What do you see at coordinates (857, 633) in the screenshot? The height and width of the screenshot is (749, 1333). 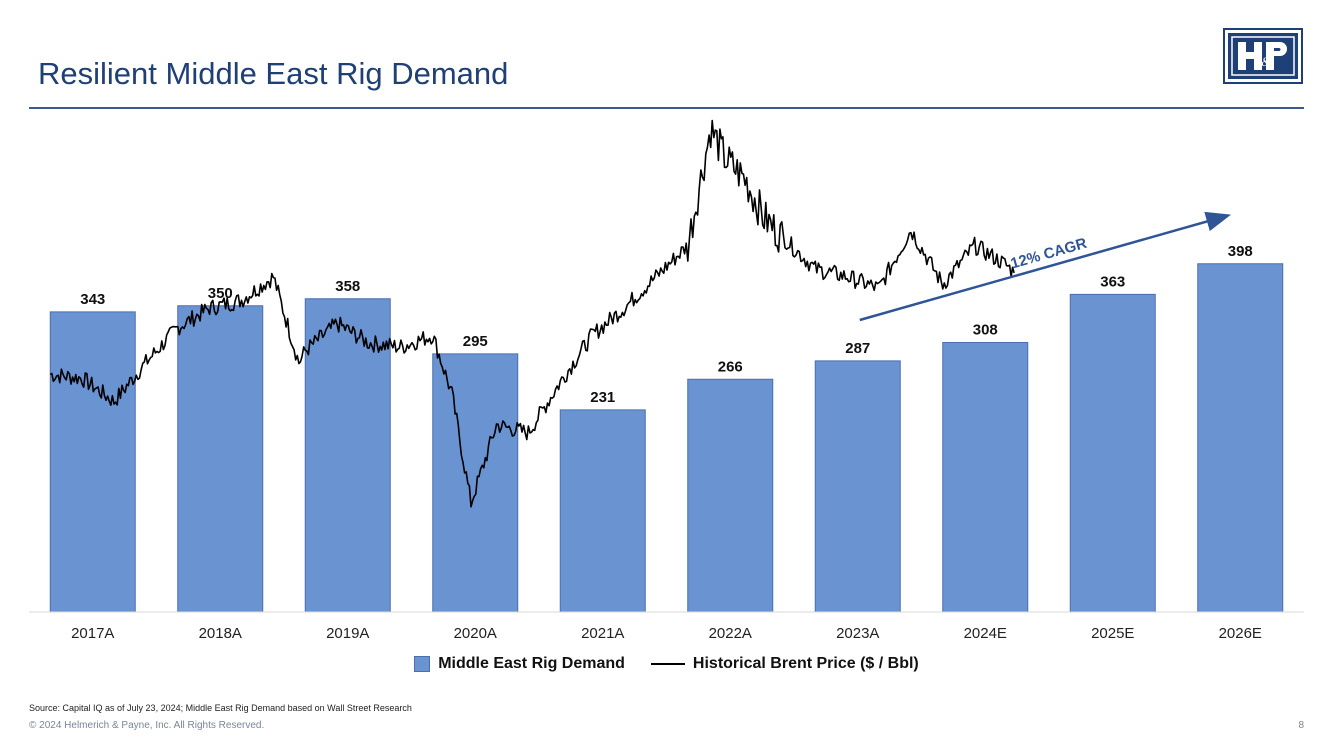 I see `x-tick-label: 2023A` at bounding box center [857, 633].